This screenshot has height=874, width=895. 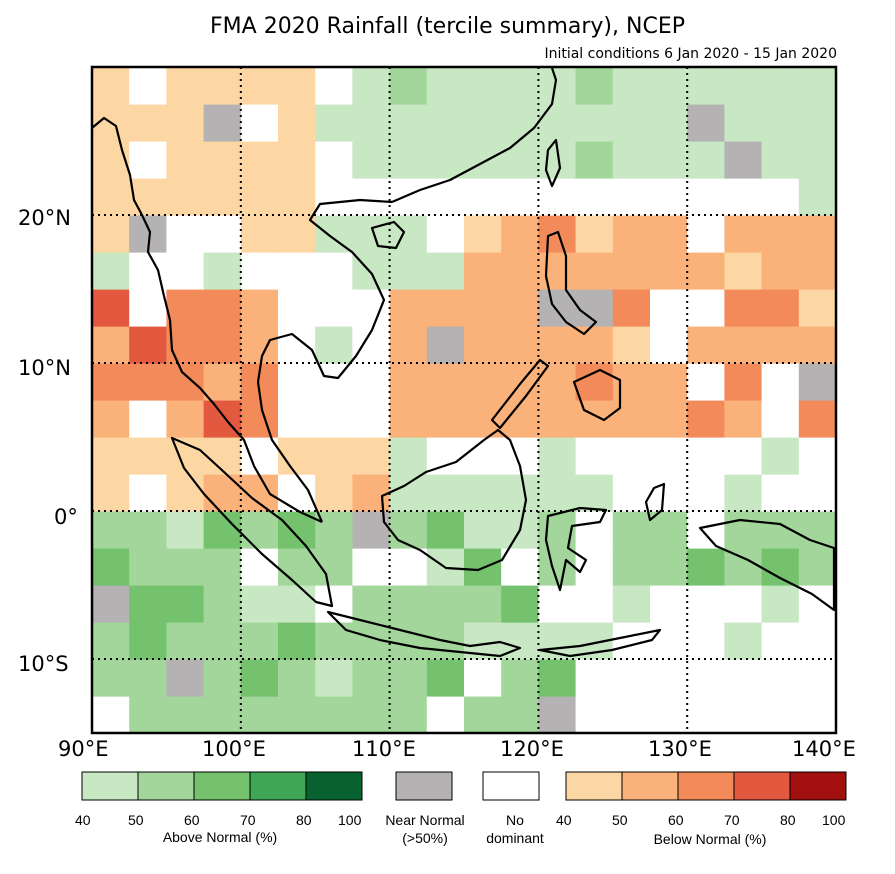 I want to click on above-tick-70: 70, so click(x=248, y=820).